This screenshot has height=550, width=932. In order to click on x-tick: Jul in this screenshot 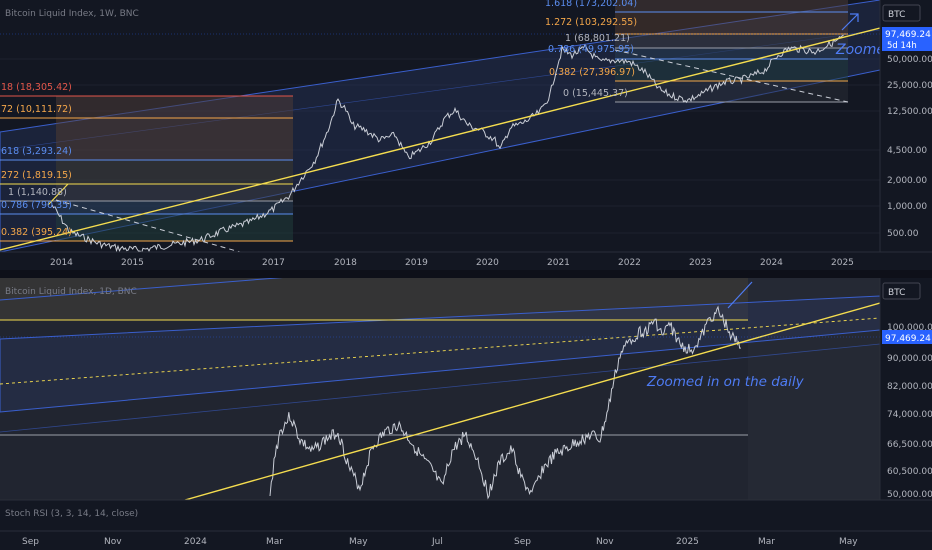, I will do `click(437, 542)`.